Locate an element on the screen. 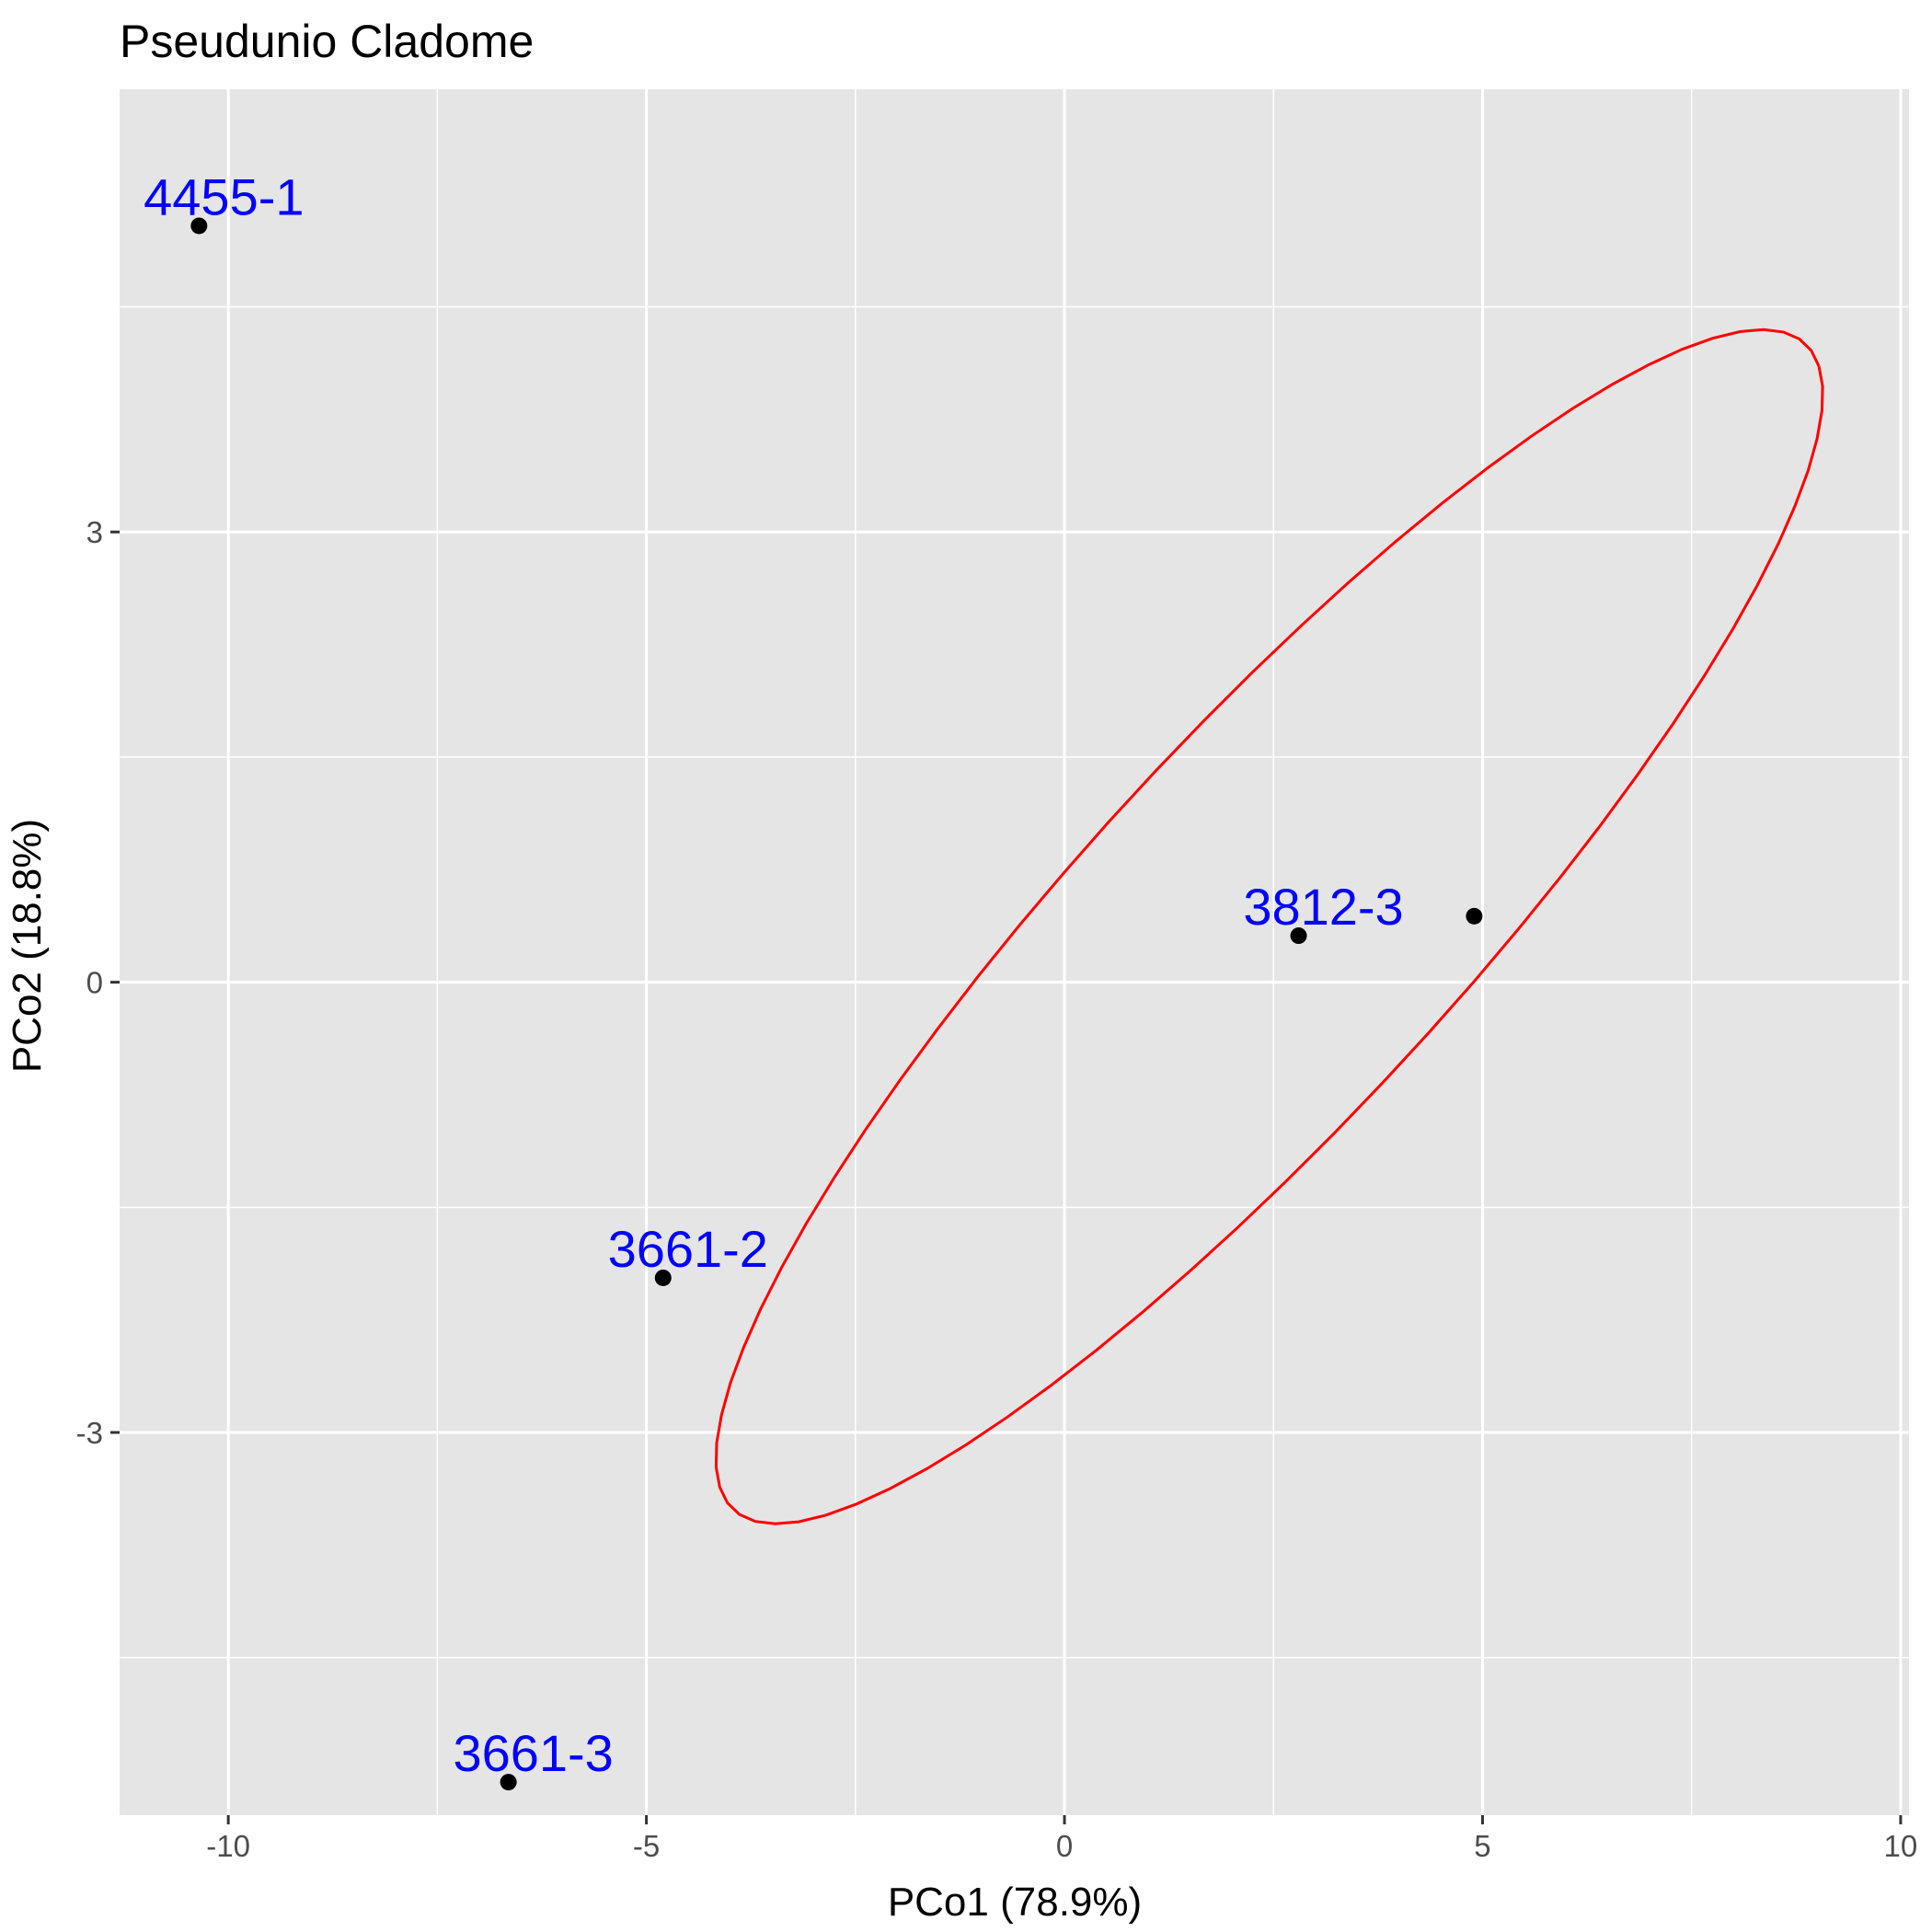 This screenshot has height=1932, width=1932. y-tick-label: 0 is located at coordinates (94, 983).